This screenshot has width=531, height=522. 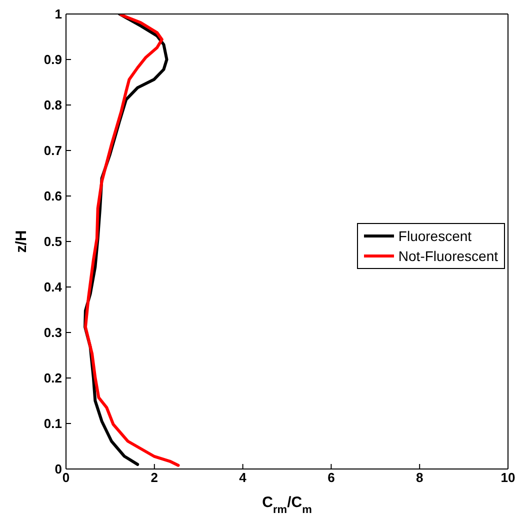 I want to click on x-tick-label: 8, so click(x=420, y=478).